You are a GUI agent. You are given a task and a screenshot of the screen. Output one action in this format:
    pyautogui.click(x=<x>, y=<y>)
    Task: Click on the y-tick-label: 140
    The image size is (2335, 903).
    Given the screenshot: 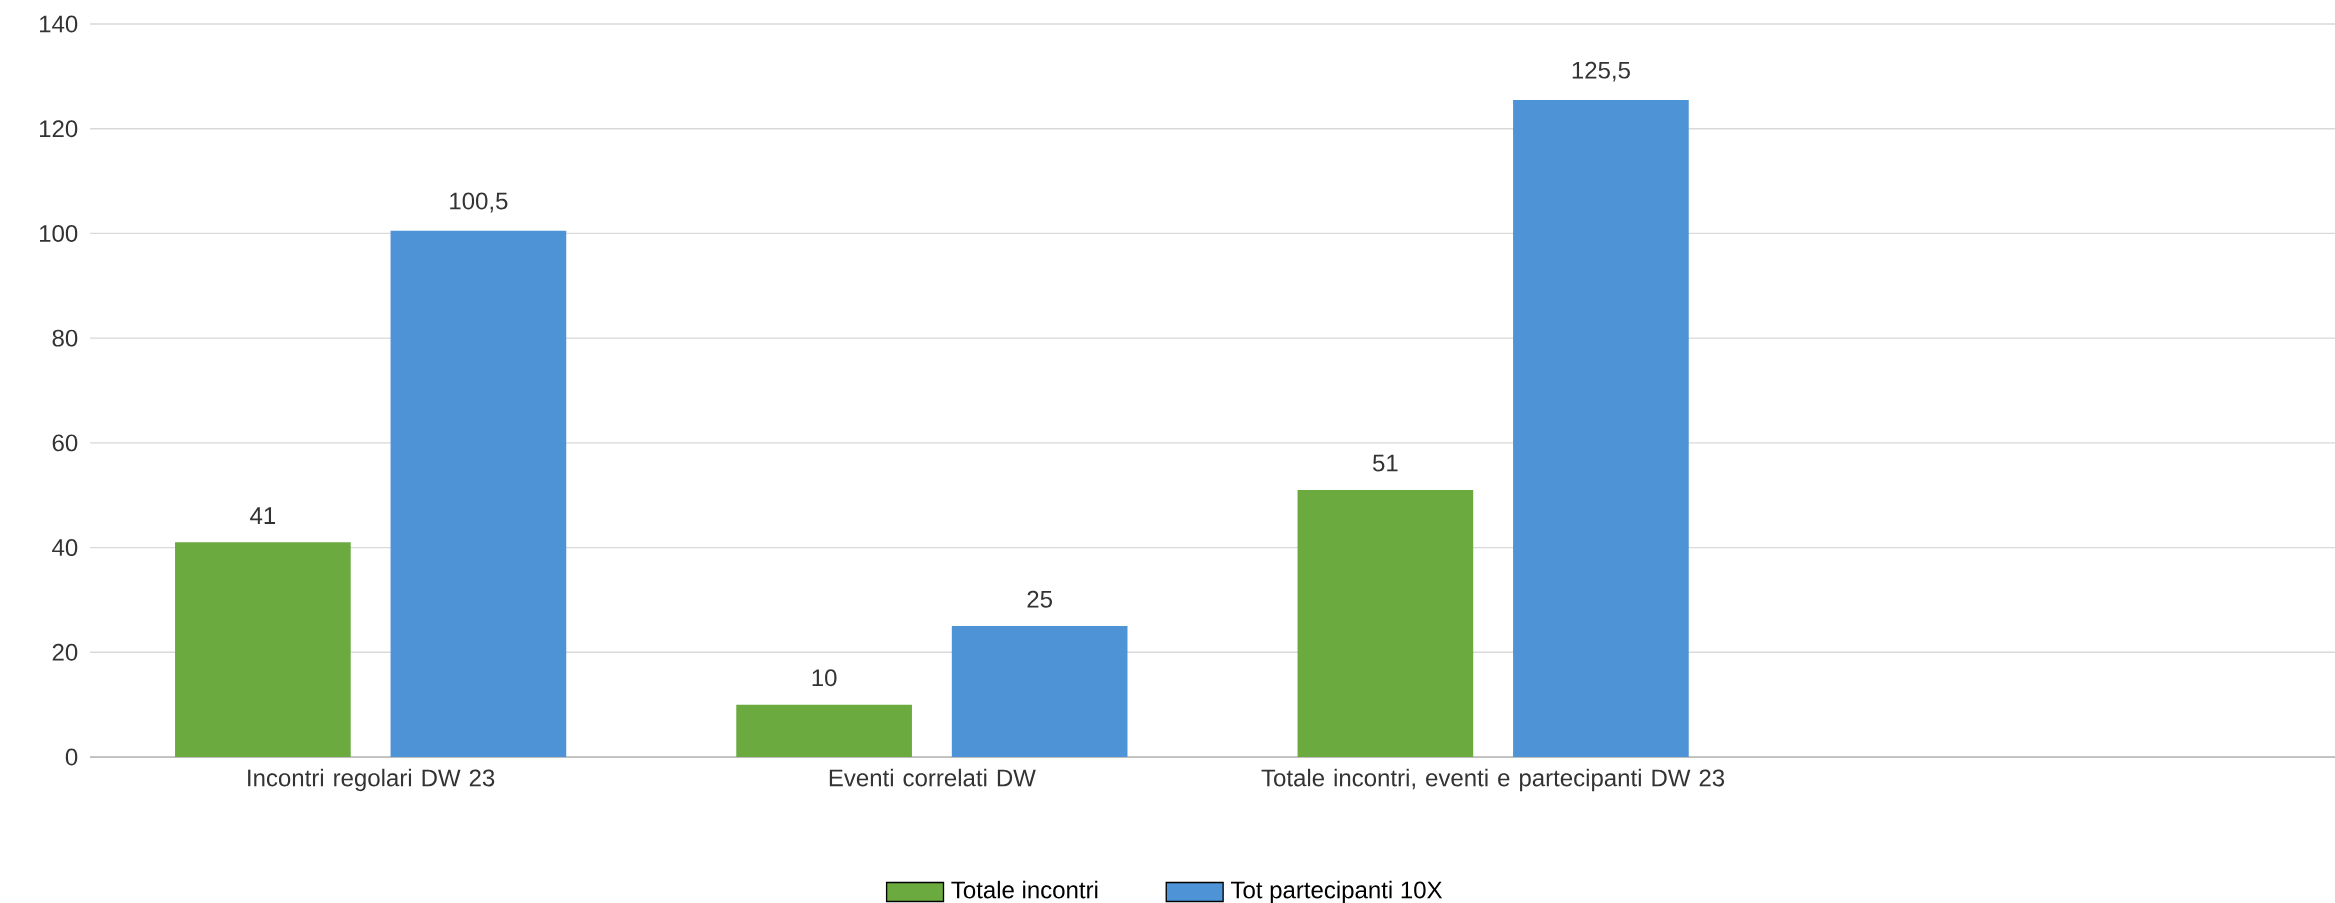 What is the action you would take?
    pyautogui.click(x=59, y=24)
    